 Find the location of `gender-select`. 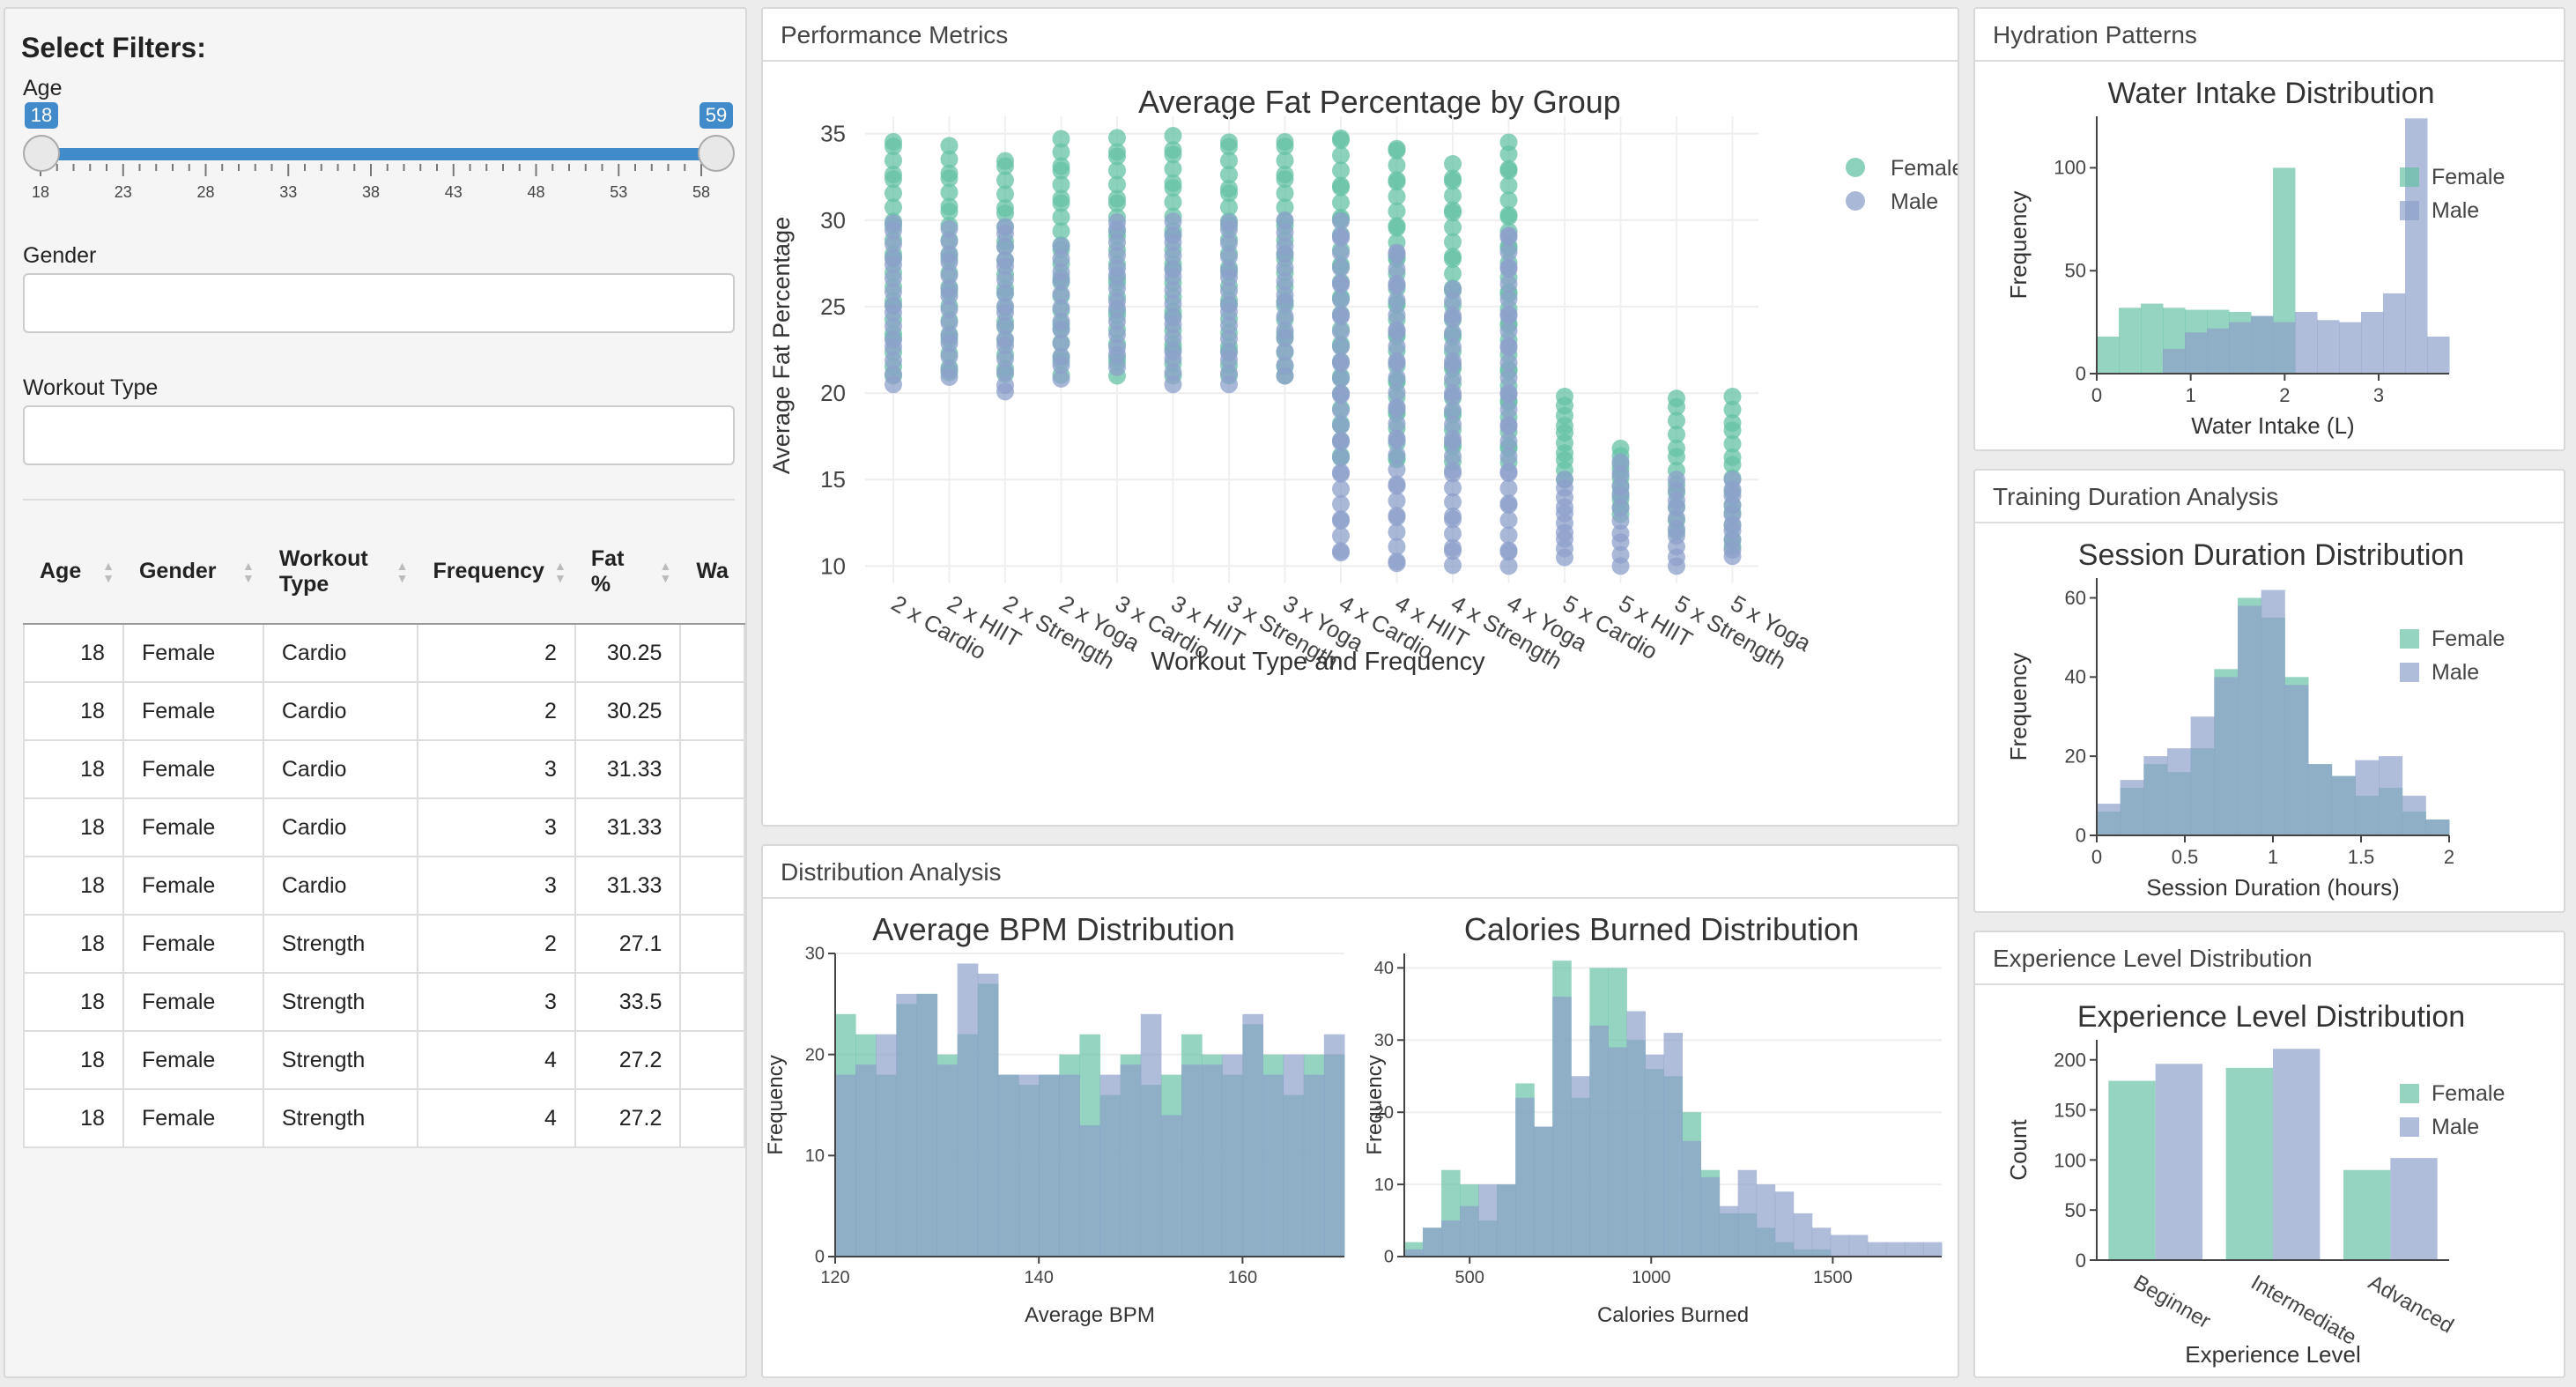

gender-select is located at coordinates (379, 303).